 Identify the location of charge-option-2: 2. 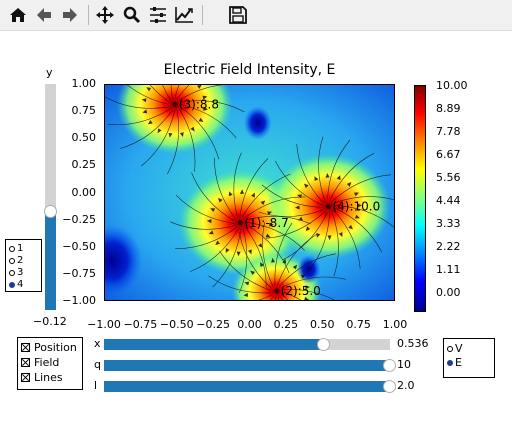
(16, 260).